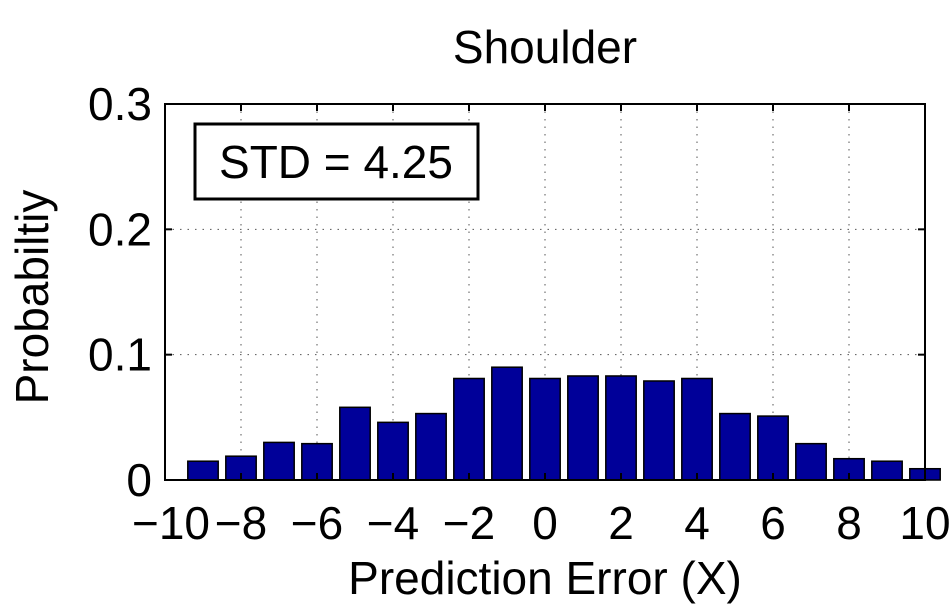  I want to click on y-tick-label: 0.1, so click(120, 355).